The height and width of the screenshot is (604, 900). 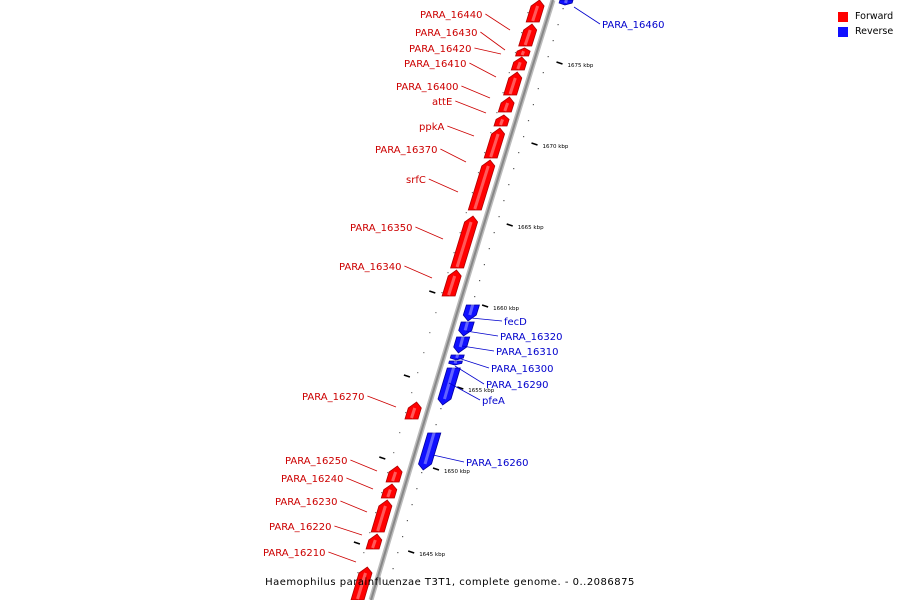 I want to click on gene-atte, so click(x=506, y=104).